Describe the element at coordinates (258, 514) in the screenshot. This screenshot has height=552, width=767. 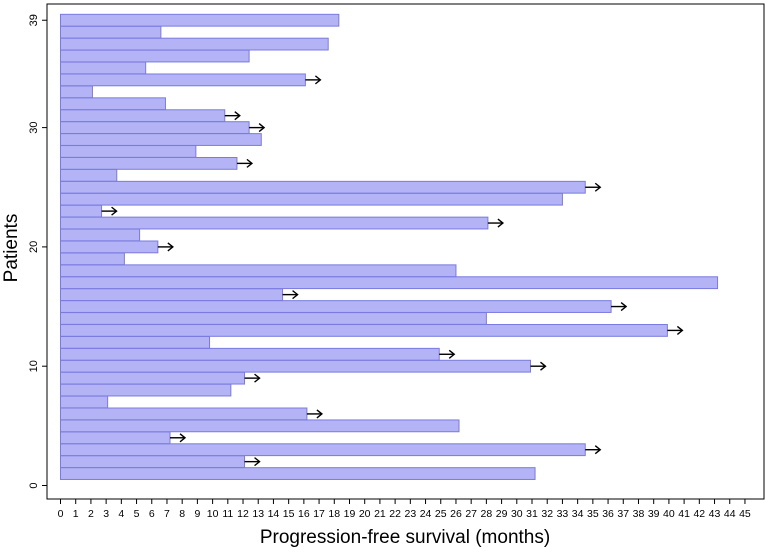
I see `x-tick-label-13: 13` at that location.